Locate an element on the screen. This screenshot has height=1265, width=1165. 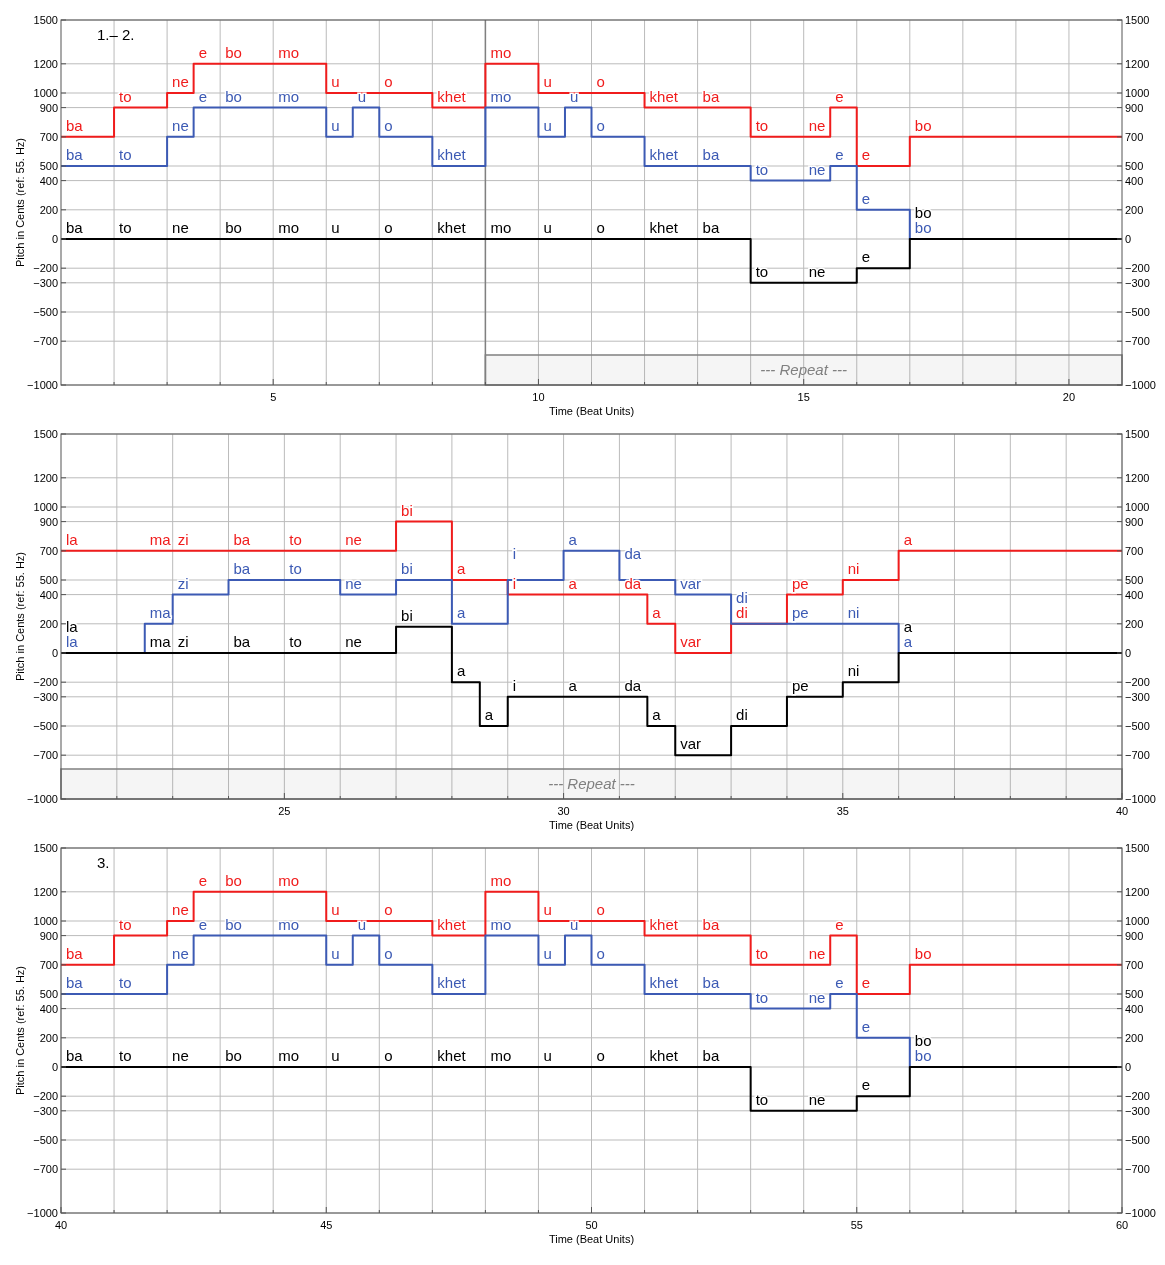
band-label: --- Repeat --- is located at coordinates (804, 369).